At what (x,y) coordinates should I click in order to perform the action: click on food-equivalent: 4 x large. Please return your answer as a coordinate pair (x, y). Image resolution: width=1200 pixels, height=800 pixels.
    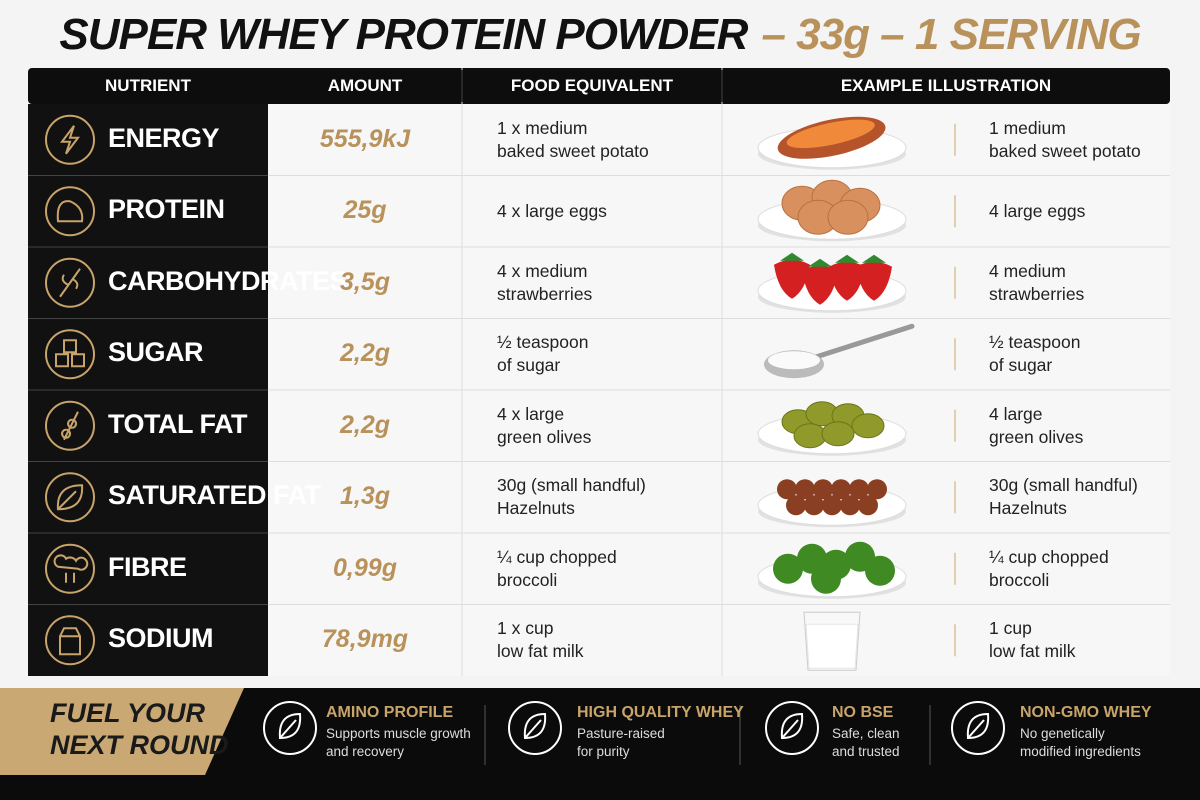
    Looking at the image, I should click on (531, 413).